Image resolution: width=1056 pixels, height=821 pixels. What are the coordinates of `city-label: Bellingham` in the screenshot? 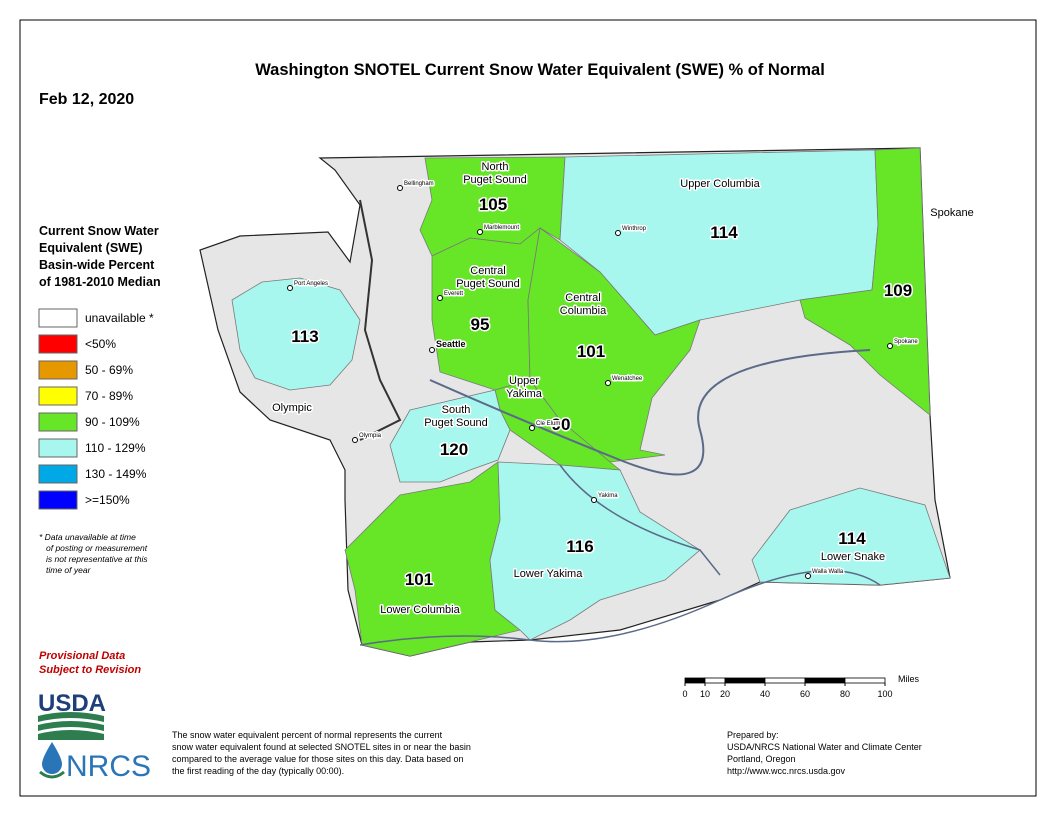 It's located at (419, 184).